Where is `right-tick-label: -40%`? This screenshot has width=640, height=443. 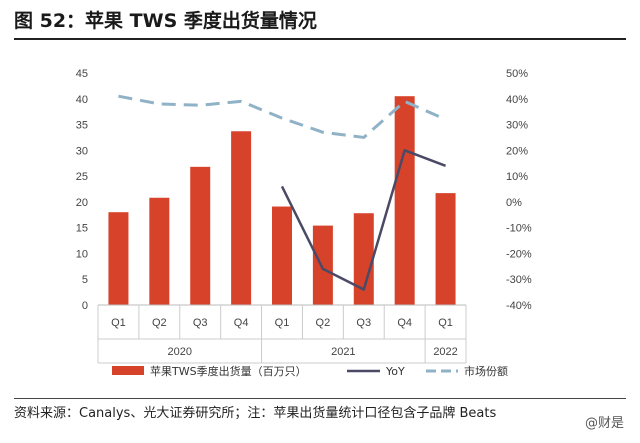 right-tick-label: -40% is located at coordinates (519, 306).